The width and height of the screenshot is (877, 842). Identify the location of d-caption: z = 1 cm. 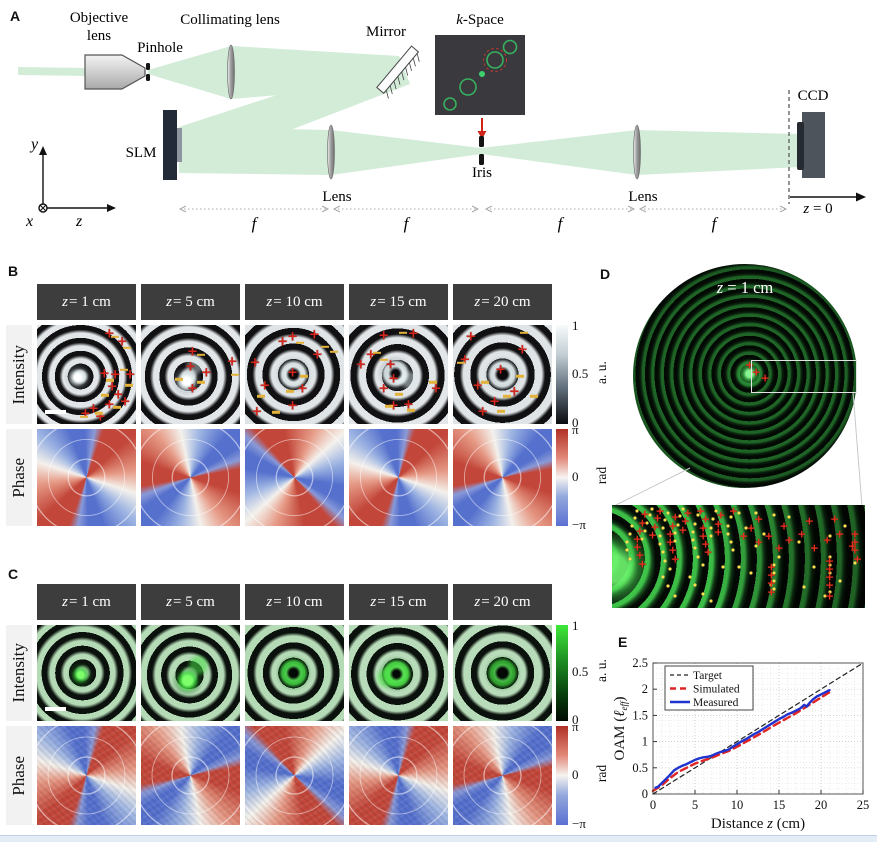
(745, 287).